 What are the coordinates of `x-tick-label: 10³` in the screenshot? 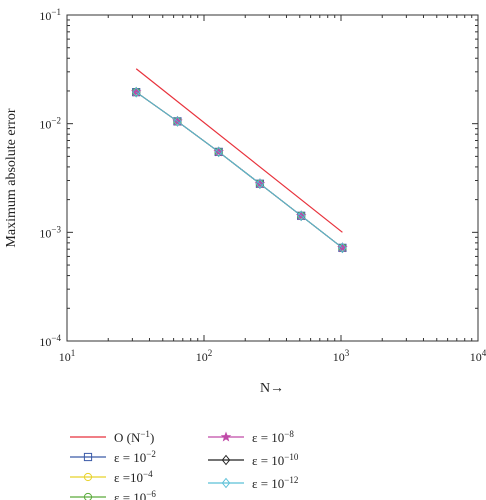 It's located at (341, 356).